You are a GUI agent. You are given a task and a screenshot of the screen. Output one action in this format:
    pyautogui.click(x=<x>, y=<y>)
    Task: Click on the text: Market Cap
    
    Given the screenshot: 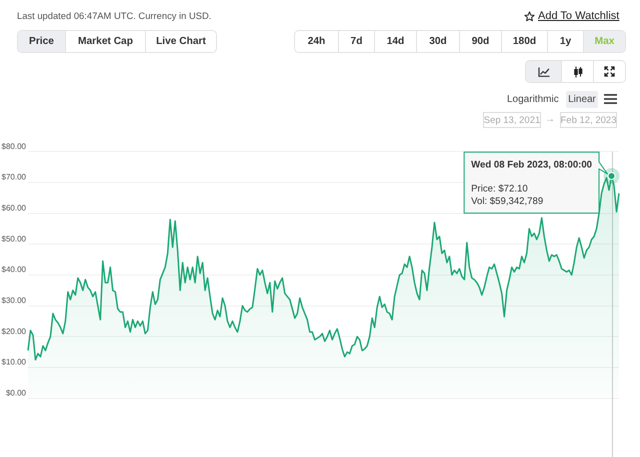 What is the action you would take?
    pyautogui.click(x=105, y=41)
    